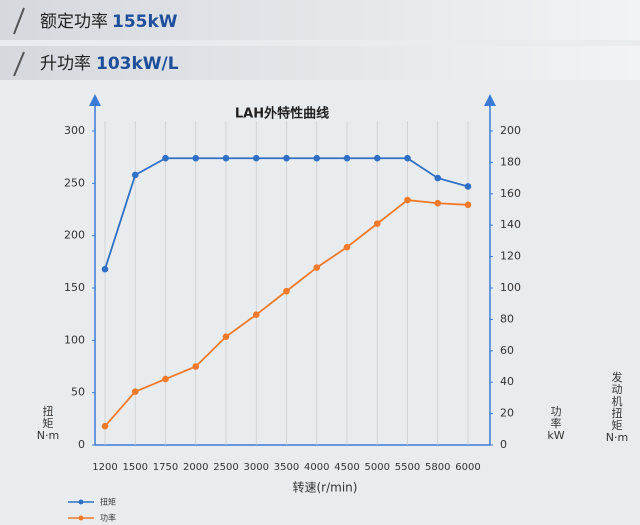  Describe the element at coordinates (108, 502) in the screenshot. I see `legend-label: 扭矩` at that location.